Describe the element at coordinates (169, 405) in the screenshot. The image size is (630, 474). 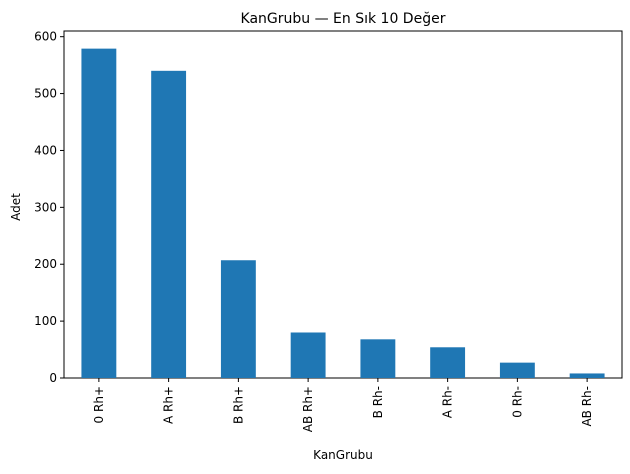
I see `x-tick-label: A Rh+` at that location.